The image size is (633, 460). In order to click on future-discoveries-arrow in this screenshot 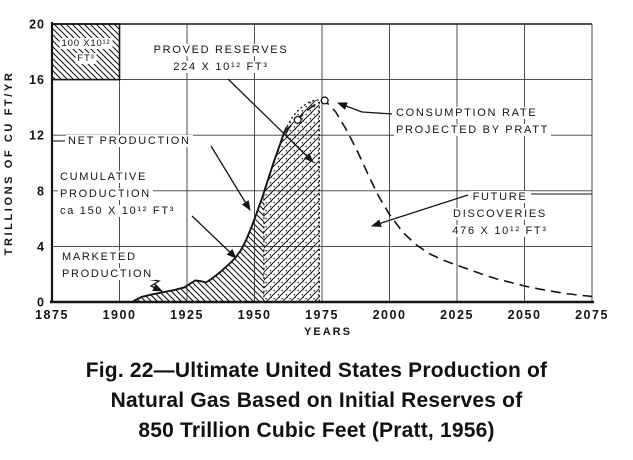, I will do `click(420, 211)`.